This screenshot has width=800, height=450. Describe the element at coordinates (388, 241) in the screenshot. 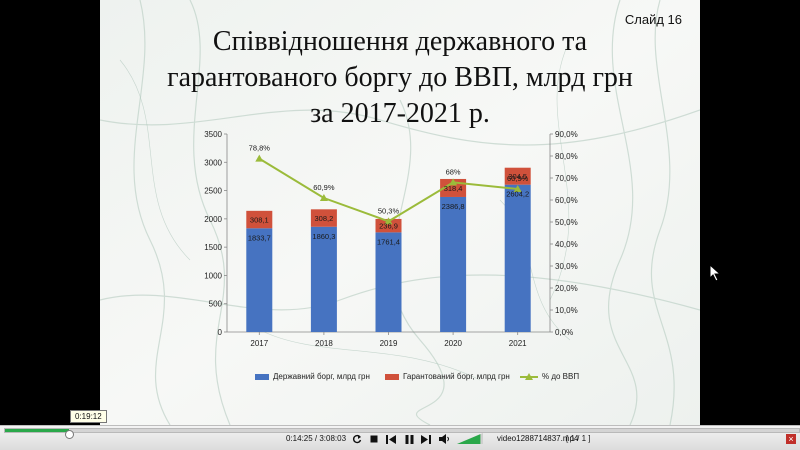

I see `data-label-state-debt: 1761,4` at that location.